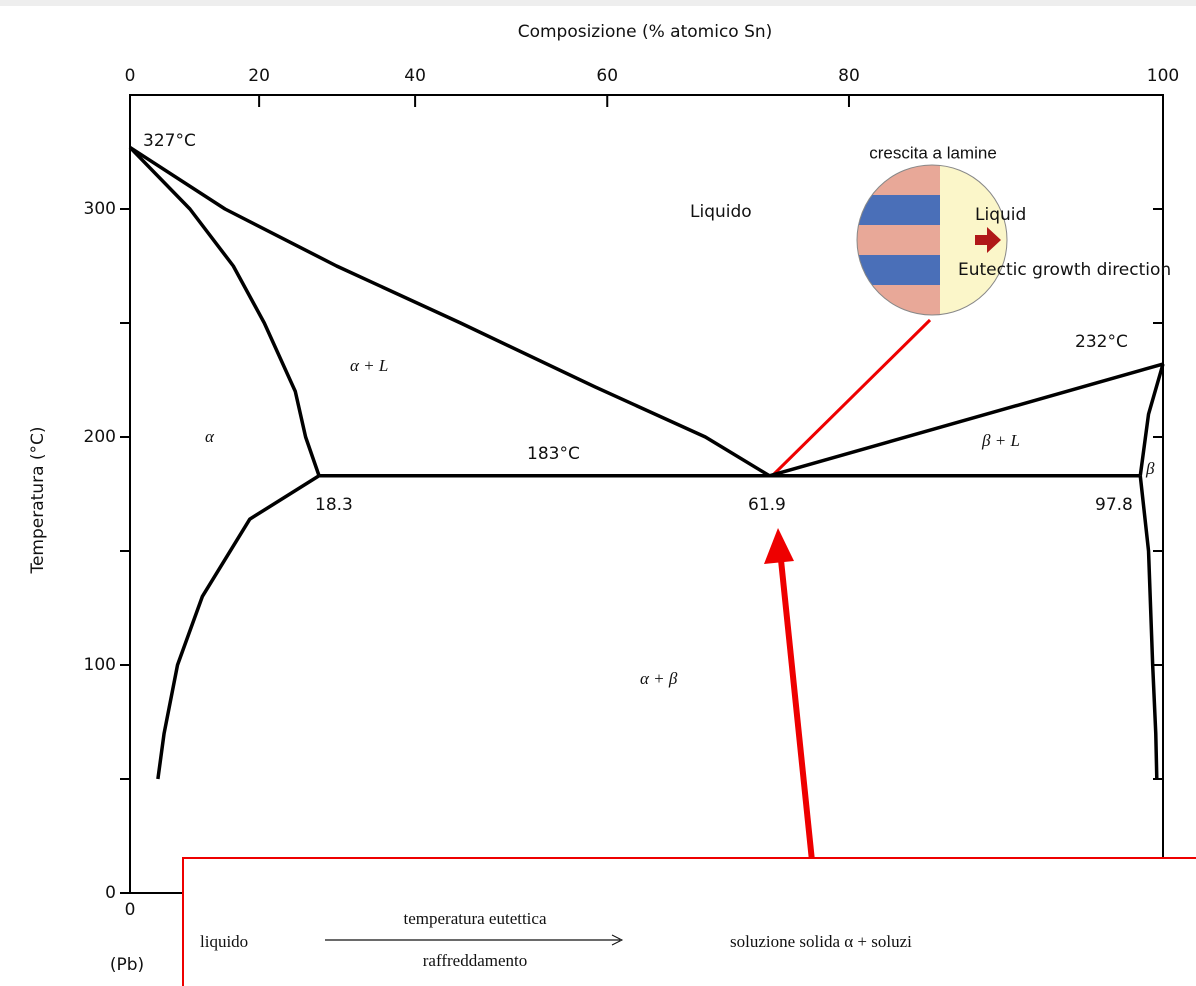  Describe the element at coordinates (1114, 505) in the screenshot. I see `annotation: 97.8` at that location.